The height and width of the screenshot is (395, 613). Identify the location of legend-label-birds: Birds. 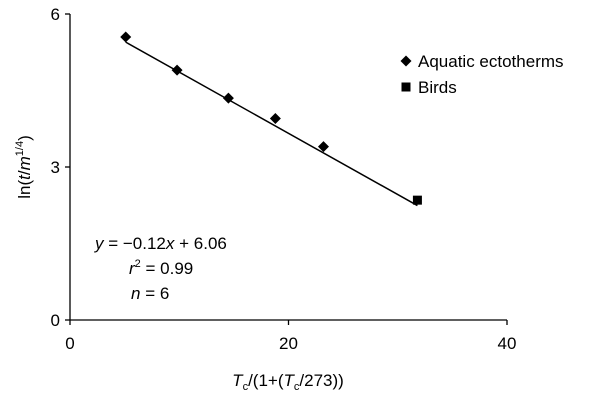
(437, 87).